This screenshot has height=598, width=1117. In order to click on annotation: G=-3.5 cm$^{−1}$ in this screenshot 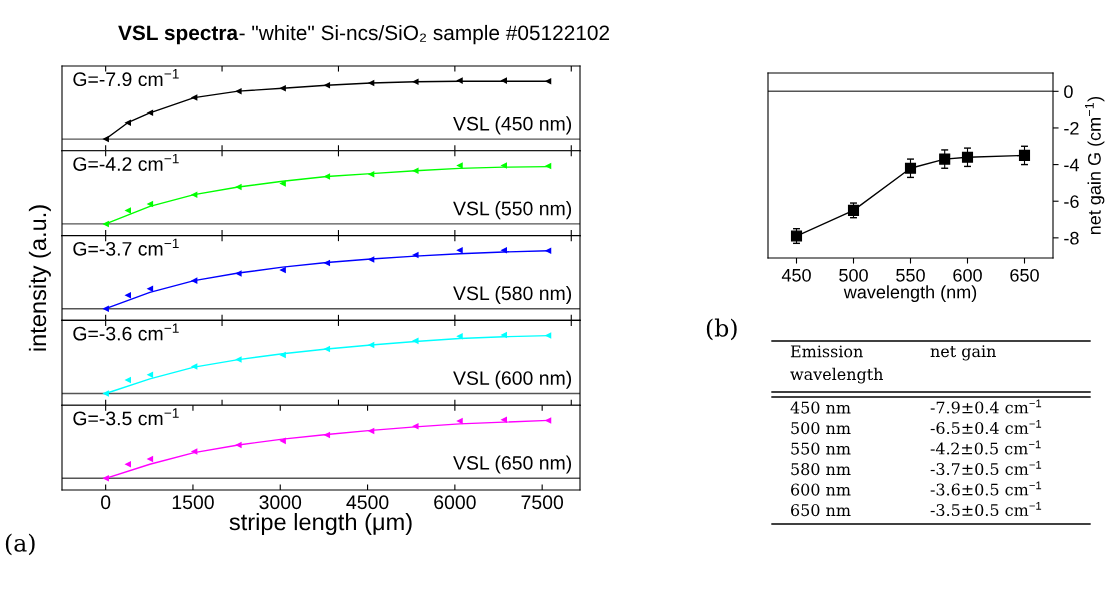, I will do `click(126, 417)`.